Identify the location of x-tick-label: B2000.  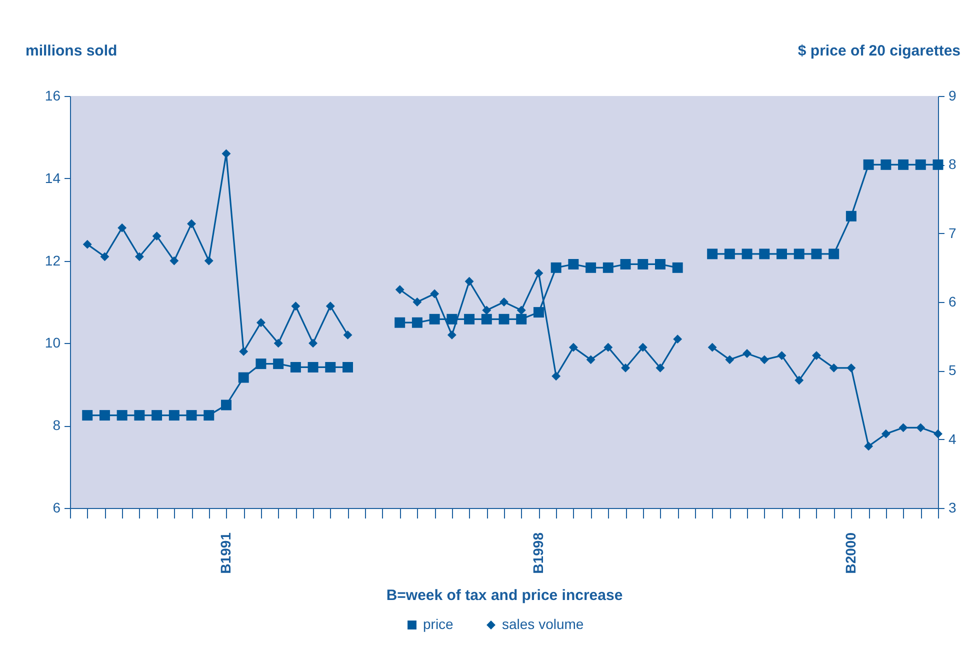
(850, 553).